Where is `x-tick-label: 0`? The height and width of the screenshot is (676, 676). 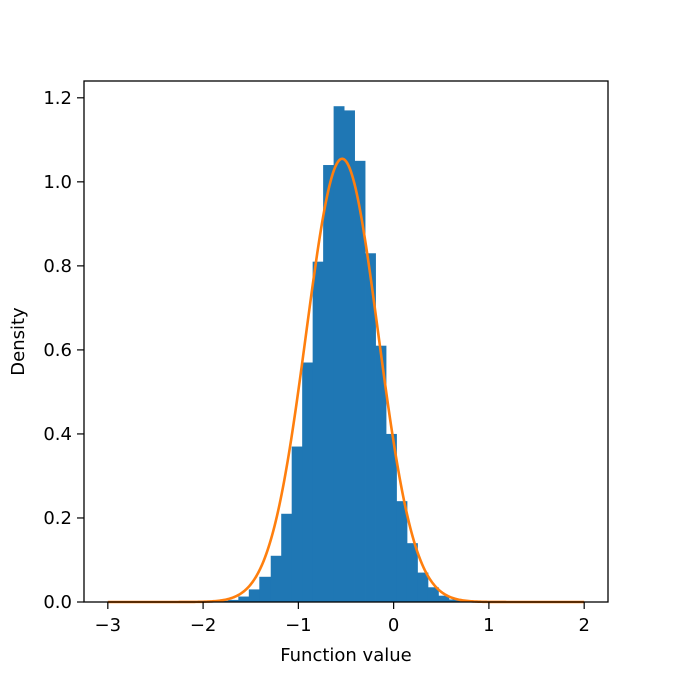
x-tick-label: 0 is located at coordinates (393, 625).